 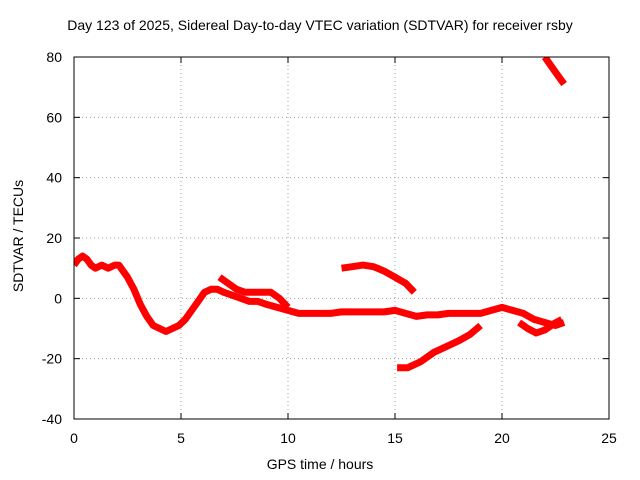 What do you see at coordinates (52, 359) in the screenshot?
I see `y-tick-label: -20` at bounding box center [52, 359].